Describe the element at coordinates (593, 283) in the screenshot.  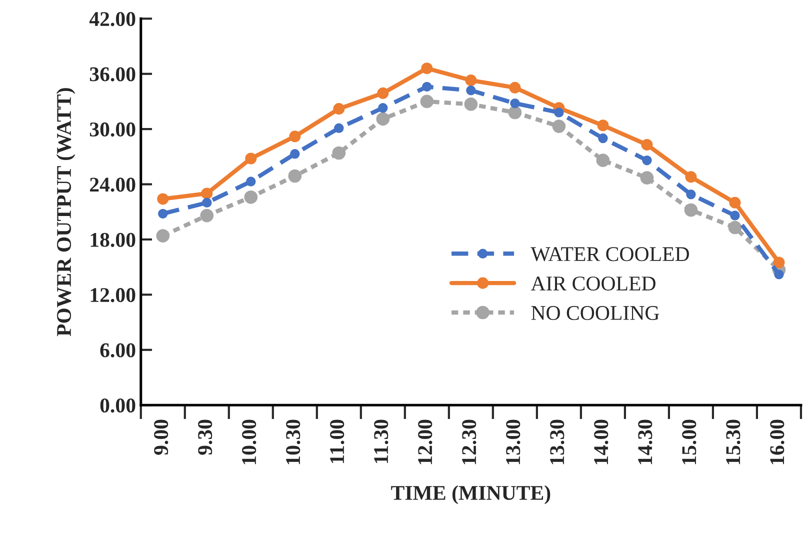
I see `legend-label: AIR COOLED` at that location.